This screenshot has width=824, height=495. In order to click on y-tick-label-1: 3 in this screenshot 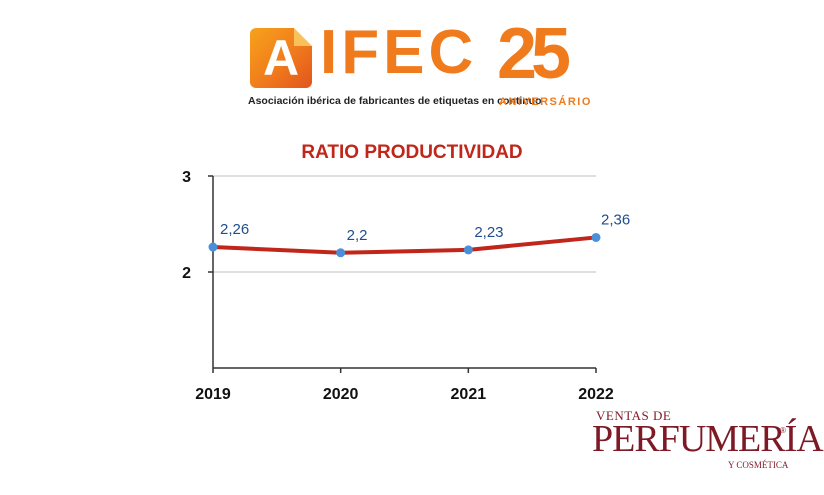, I will do `click(186, 177)`.